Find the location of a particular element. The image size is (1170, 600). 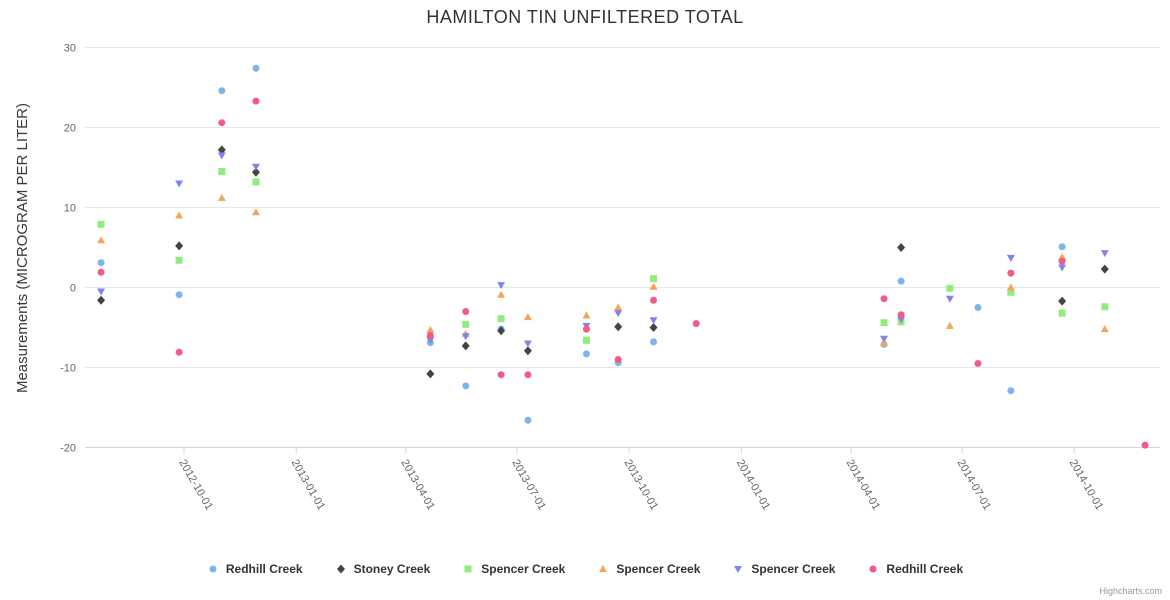

square-marker-icon is located at coordinates (468, 569).